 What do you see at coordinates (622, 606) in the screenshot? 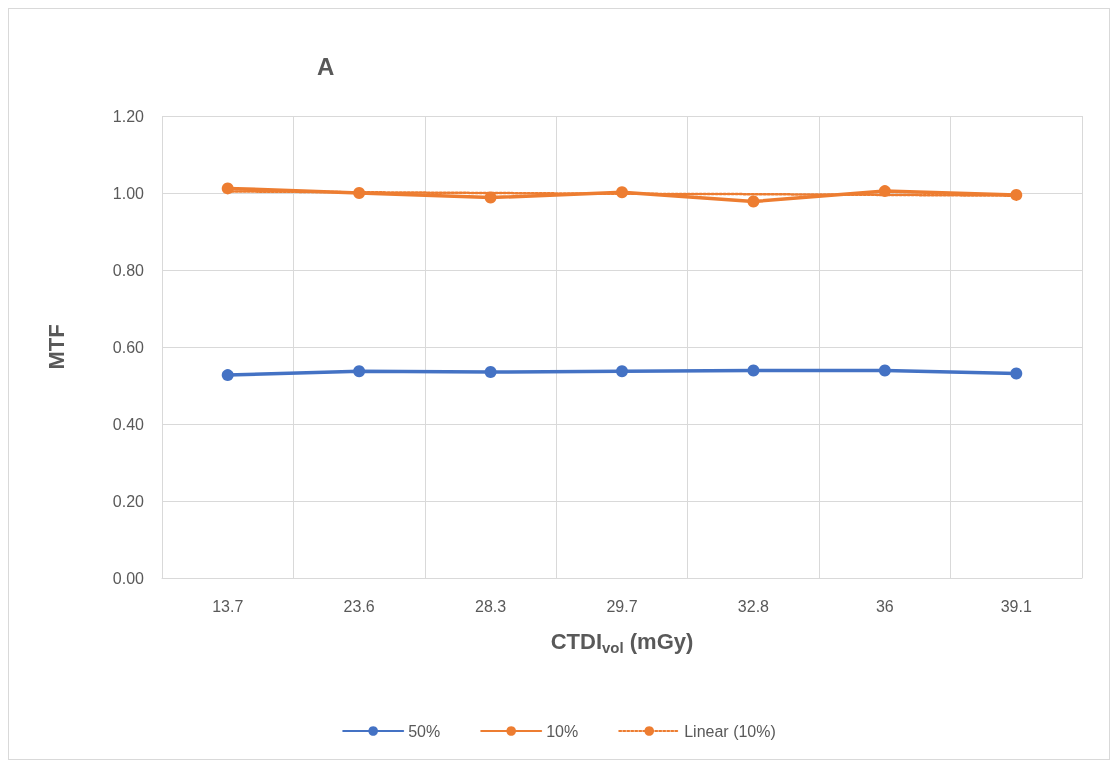
I see `x-tick-label: 29.7` at bounding box center [622, 606].